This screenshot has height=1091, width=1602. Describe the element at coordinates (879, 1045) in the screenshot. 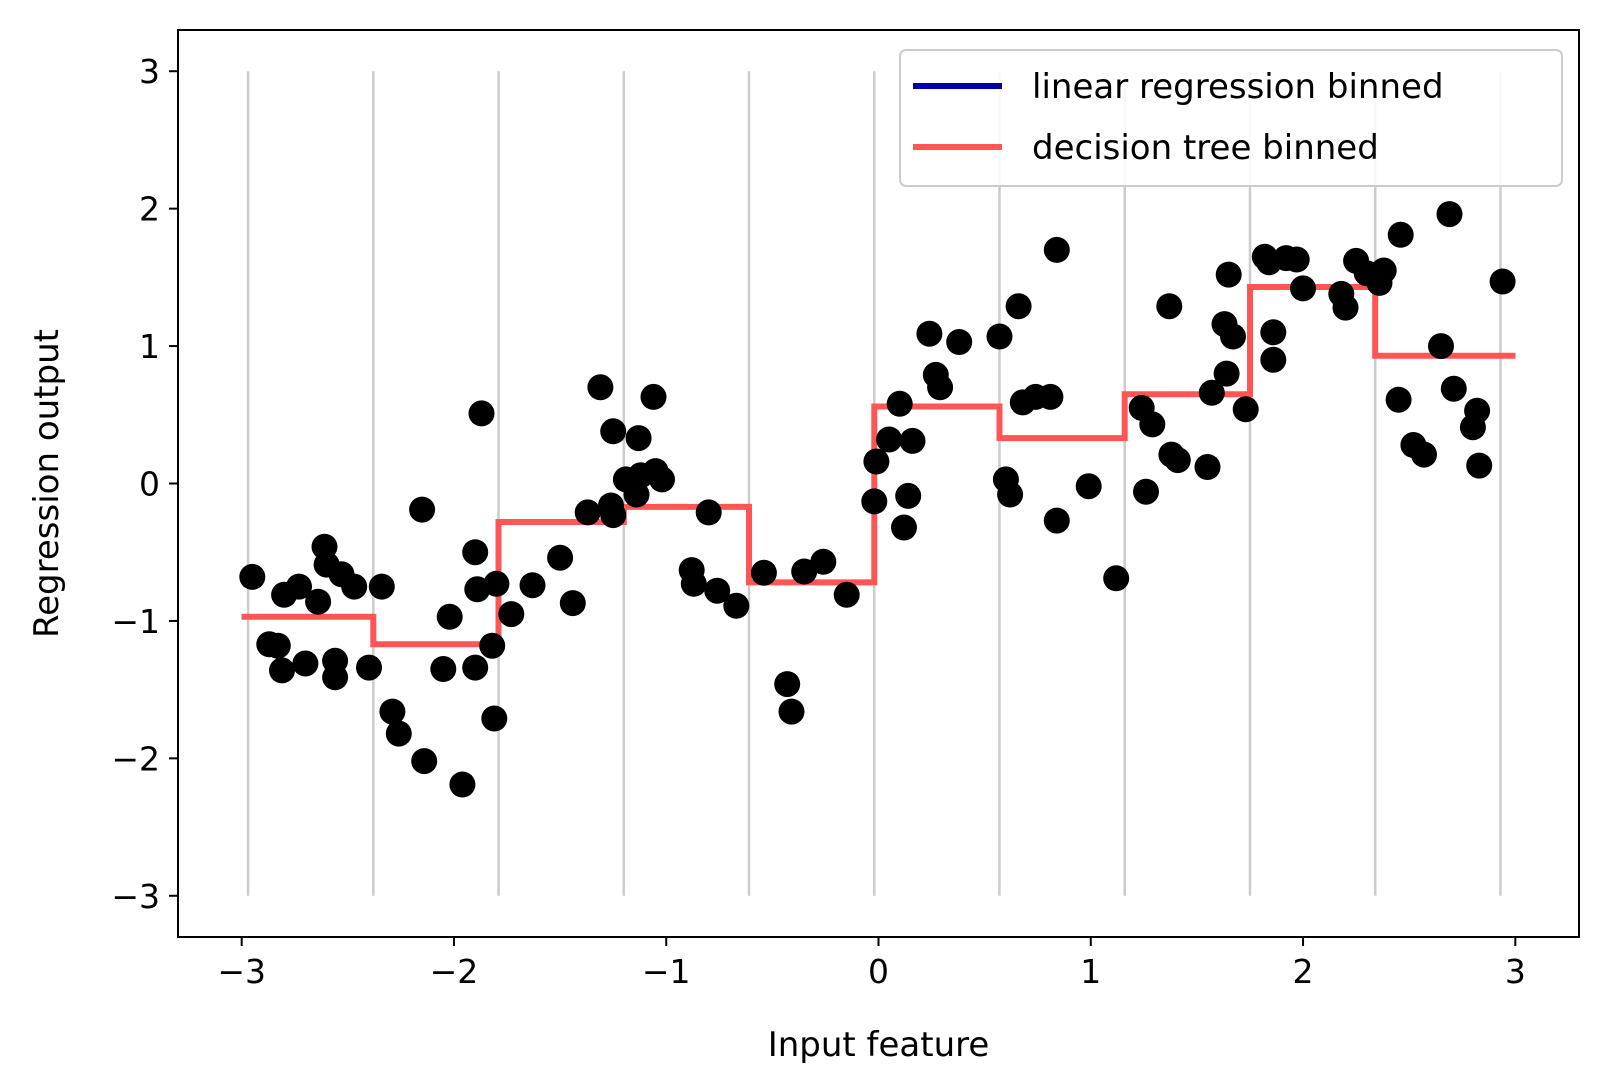

I see `x-axis-label: Input feature` at that location.